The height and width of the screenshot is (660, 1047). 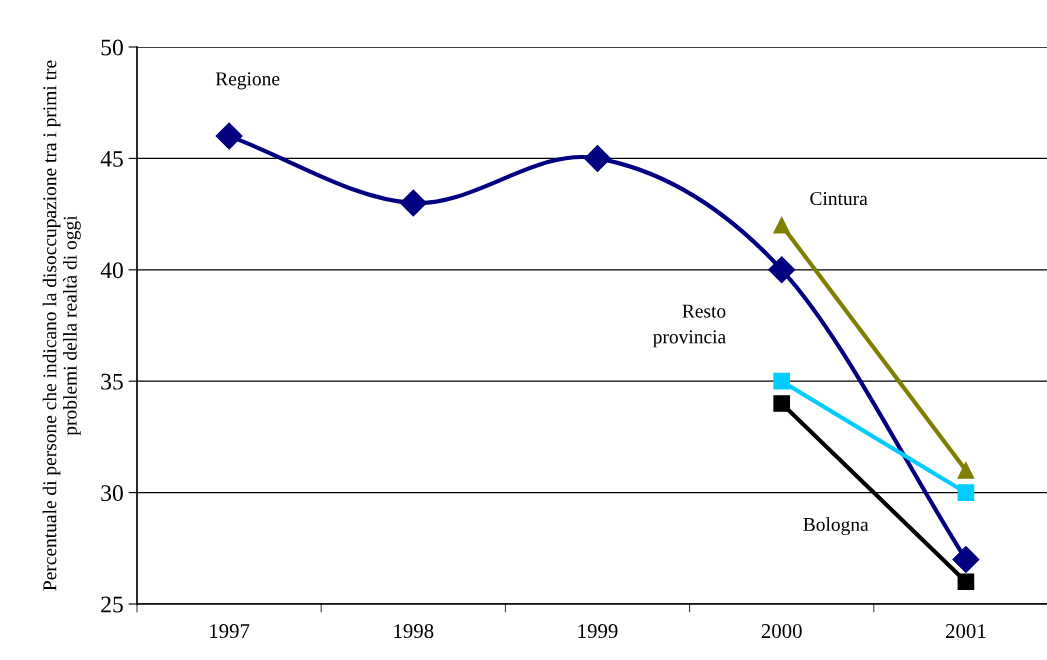 I want to click on x-tick-label: 1998, so click(x=414, y=631).